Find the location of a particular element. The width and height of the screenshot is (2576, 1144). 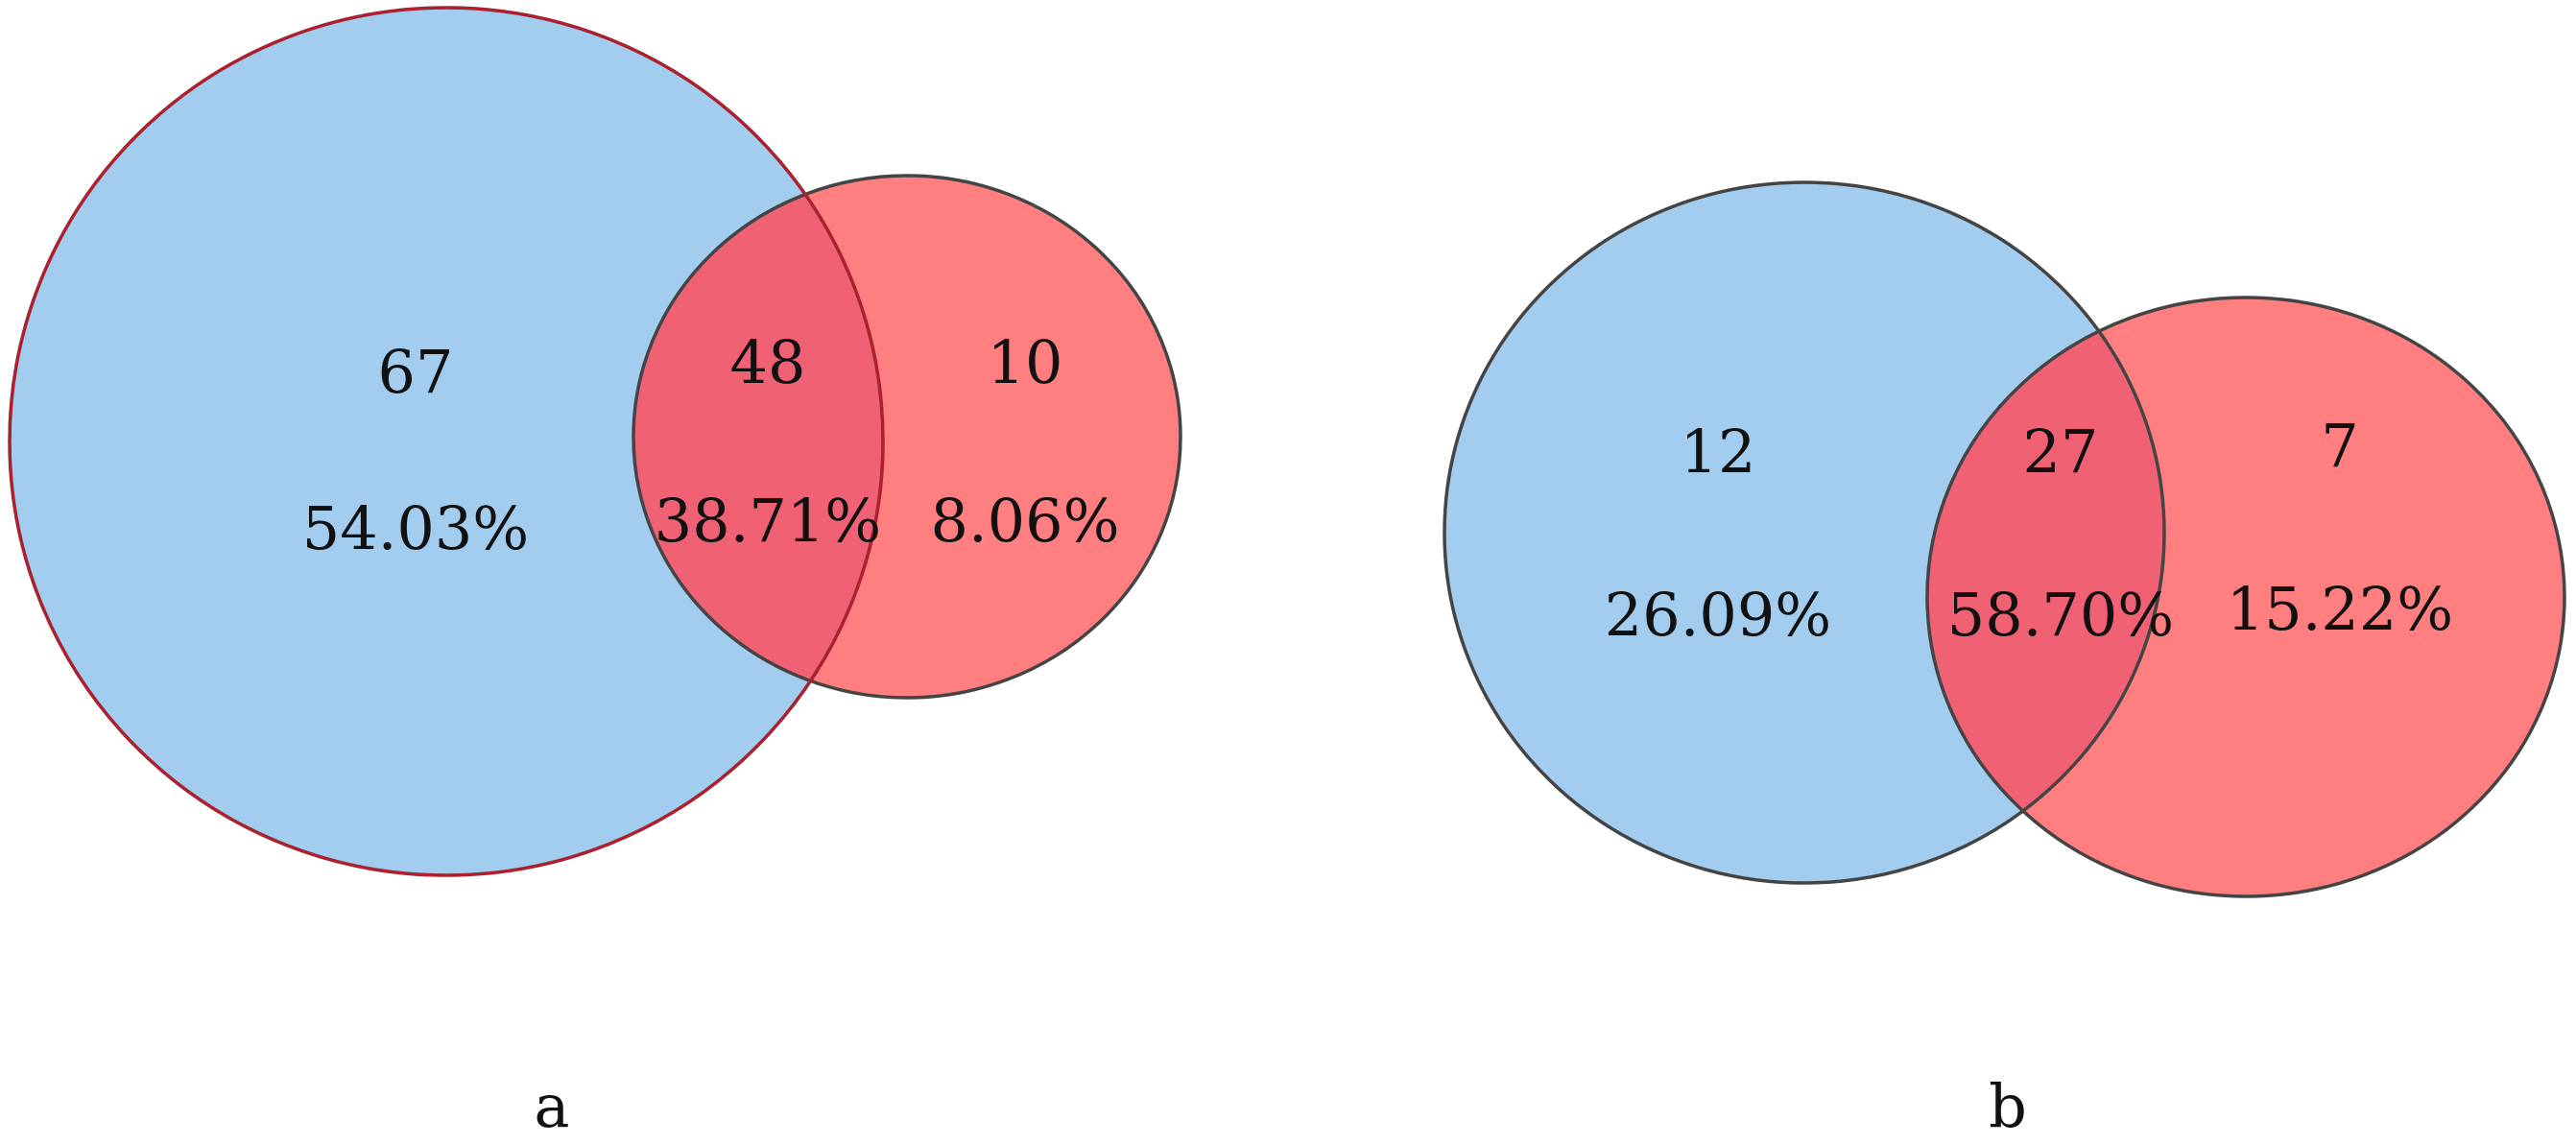

panel-a-right-count: 10 is located at coordinates (1025, 362).